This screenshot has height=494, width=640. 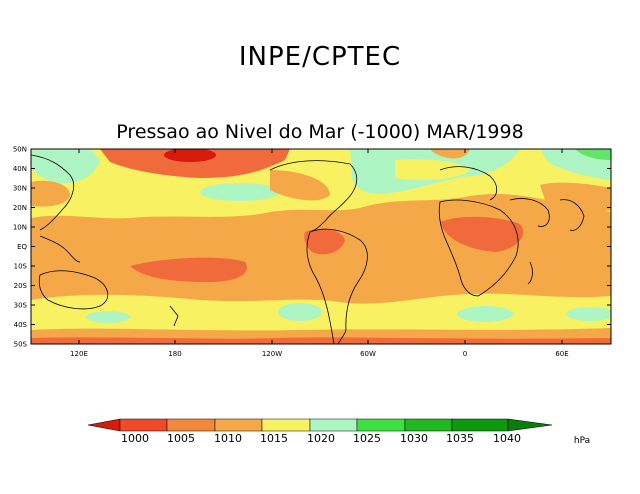 I want to click on field-1005-s-america, so click(x=324, y=241).